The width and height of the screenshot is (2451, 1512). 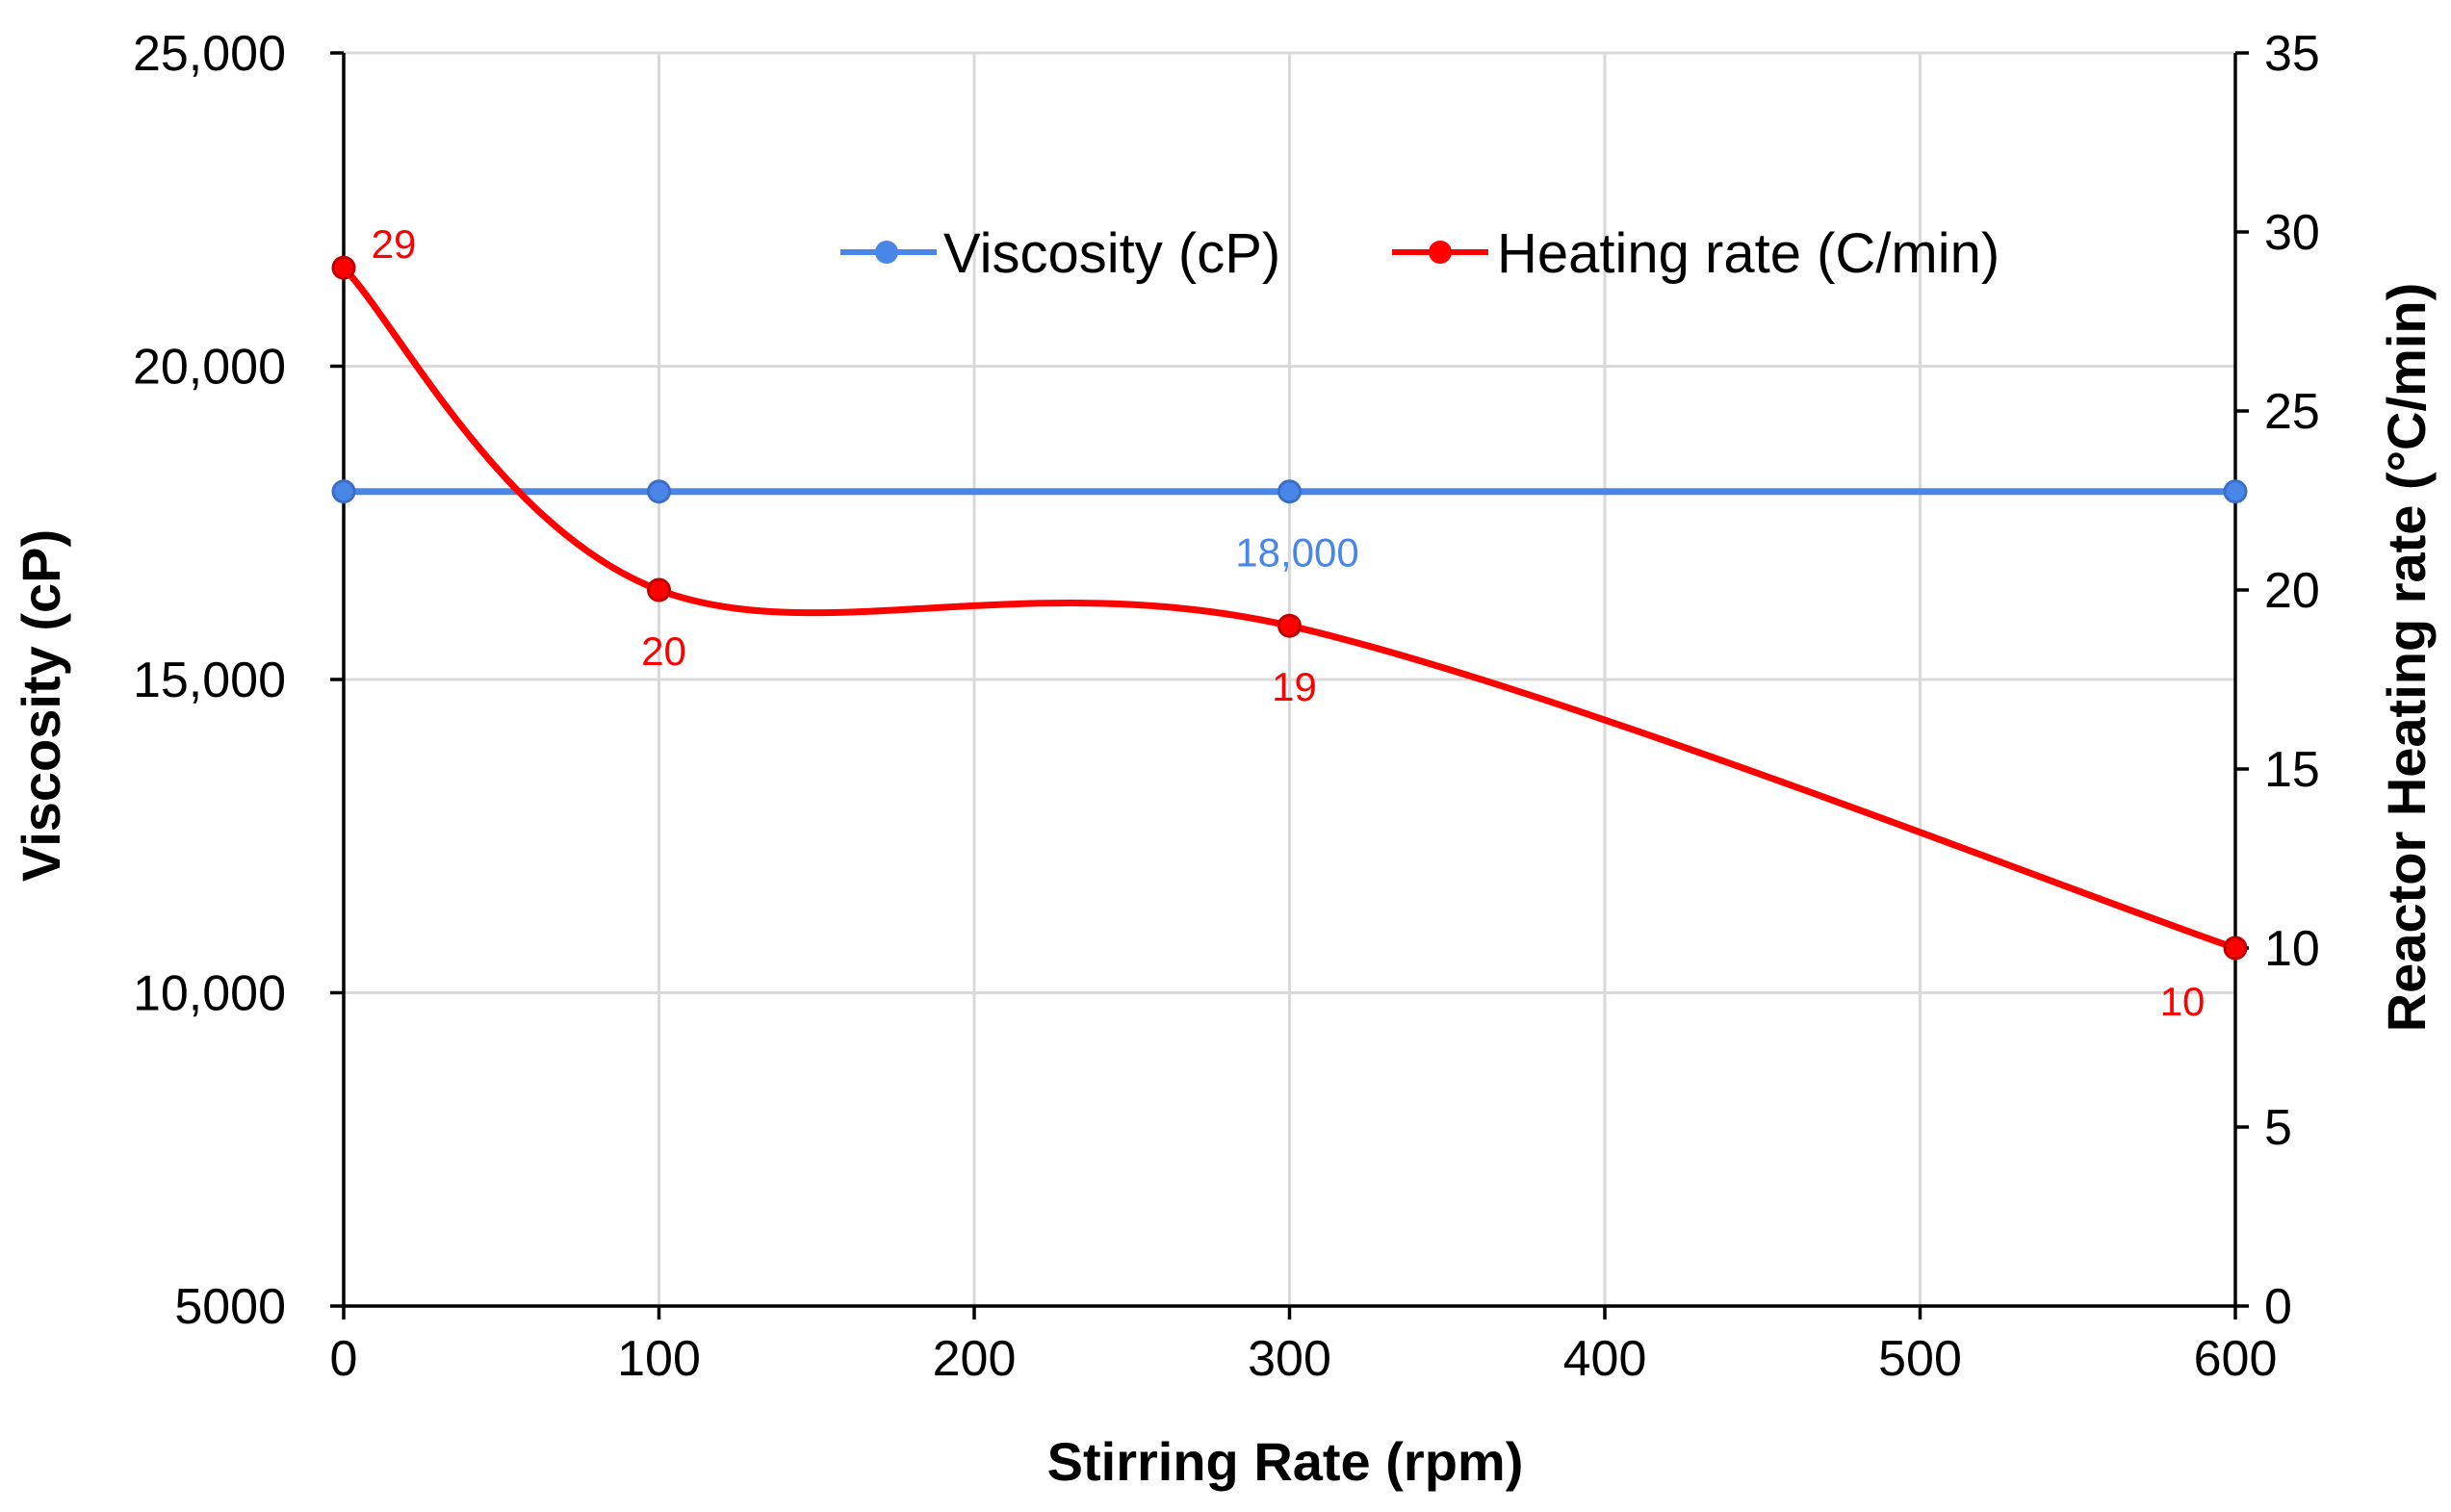 What do you see at coordinates (209, 994) in the screenshot?
I see `y-tick-label-10000: 10,000` at bounding box center [209, 994].